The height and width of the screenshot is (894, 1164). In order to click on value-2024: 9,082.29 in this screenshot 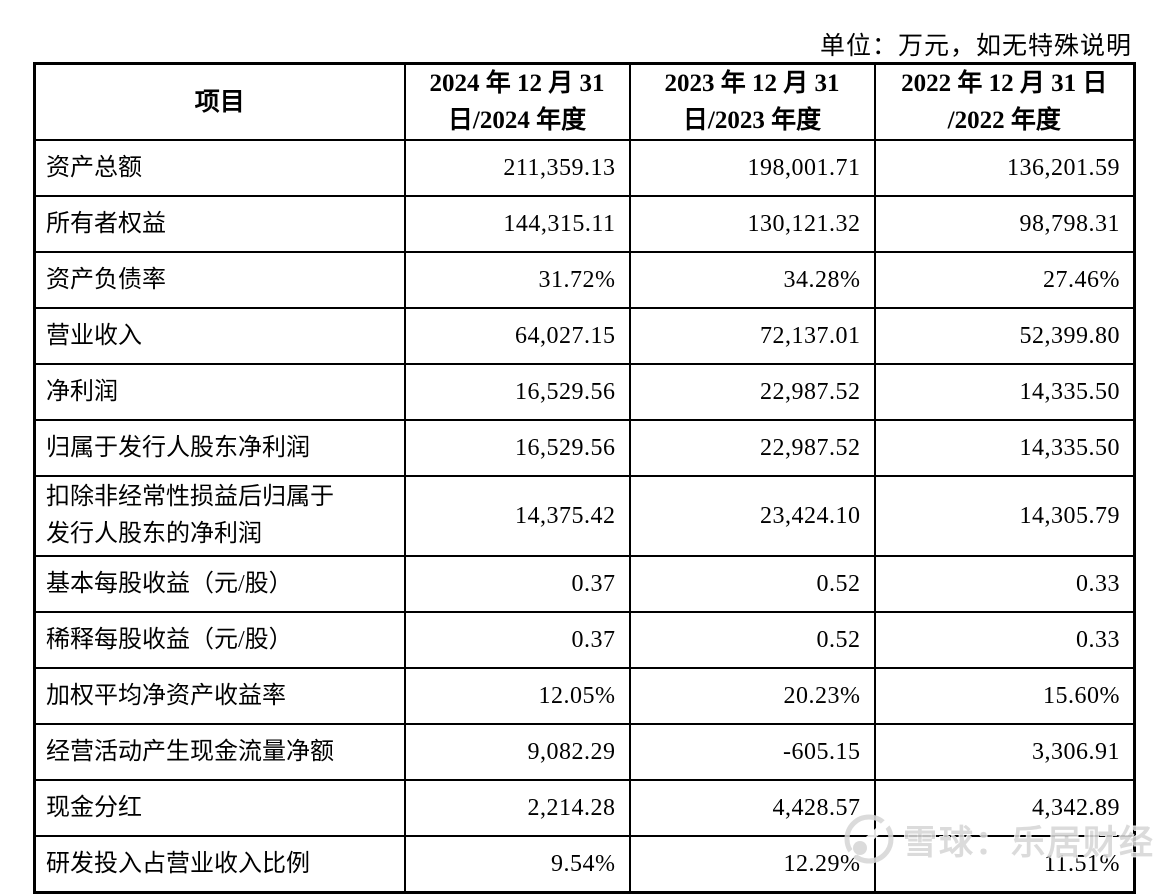, I will do `click(517, 752)`.